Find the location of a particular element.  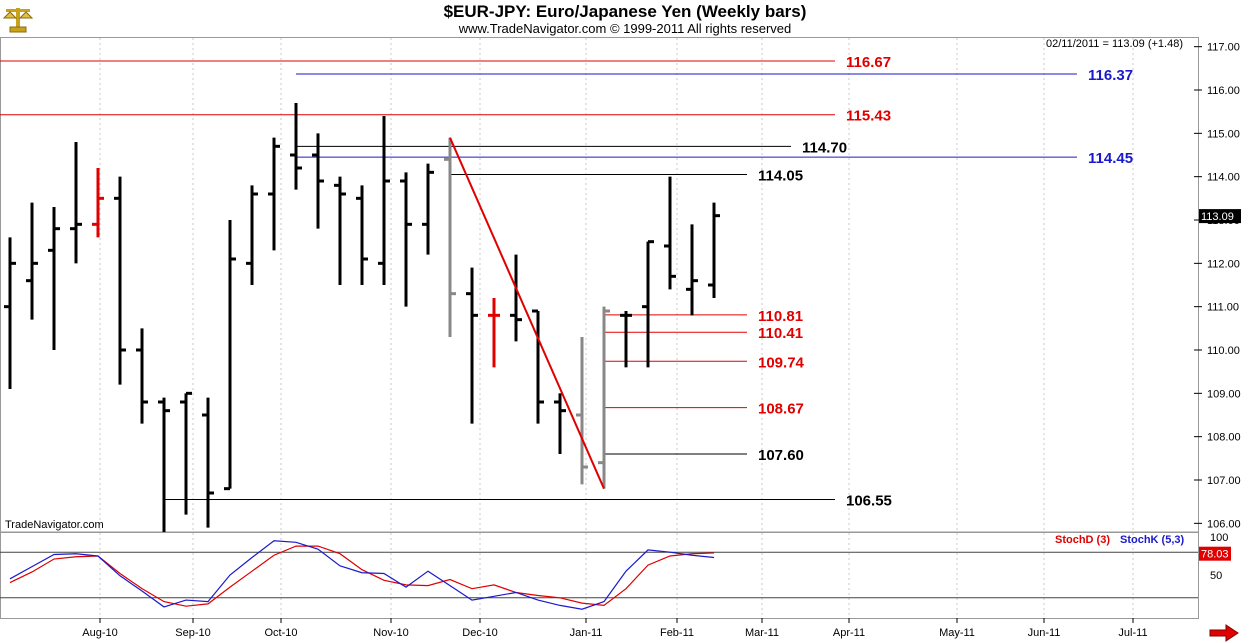

last-price-label: 113.09 is located at coordinates (1217, 217).